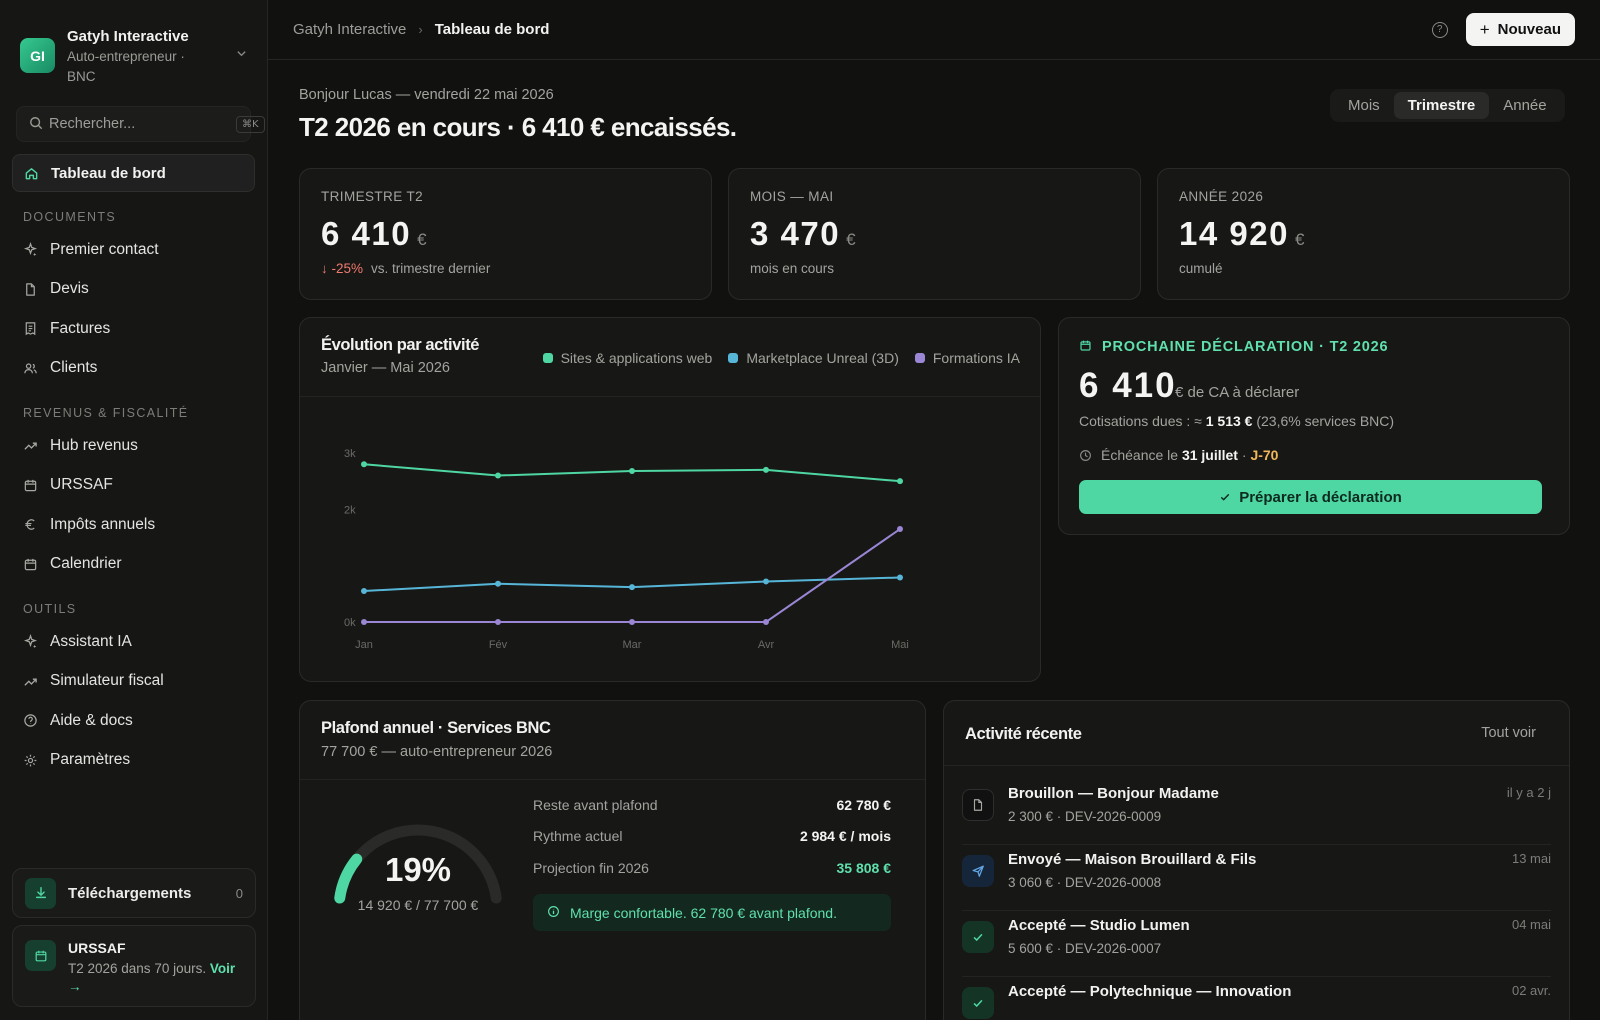 This screenshot has width=1600, height=1020. What do you see at coordinates (1245, 347) in the screenshot?
I see `declaration-kicker: PROCHAINE DÉCLARATION · T2 2026` at bounding box center [1245, 347].